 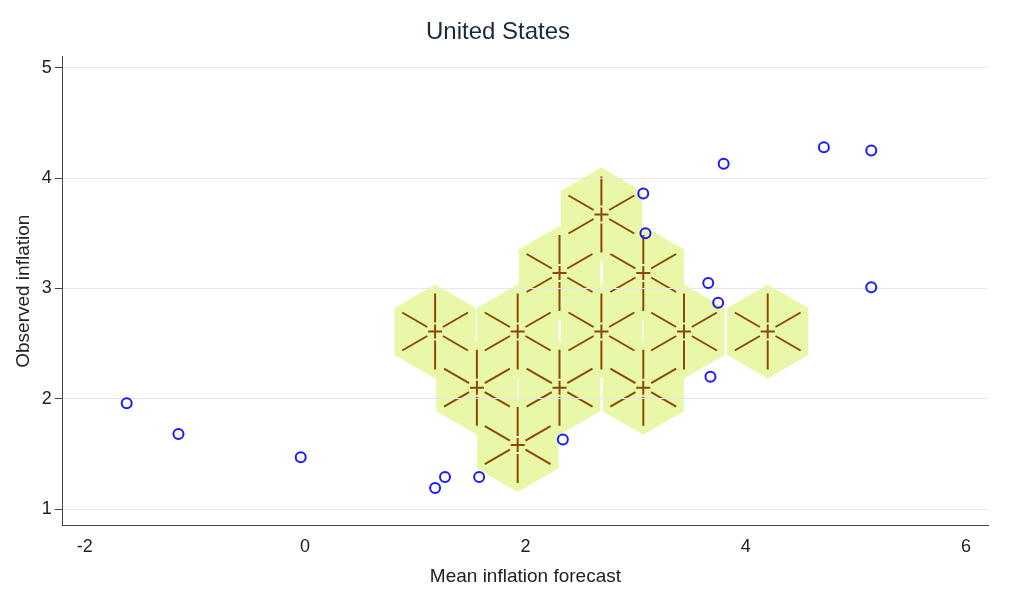 I want to click on y-tick-label: 1, so click(x=46, y=508).